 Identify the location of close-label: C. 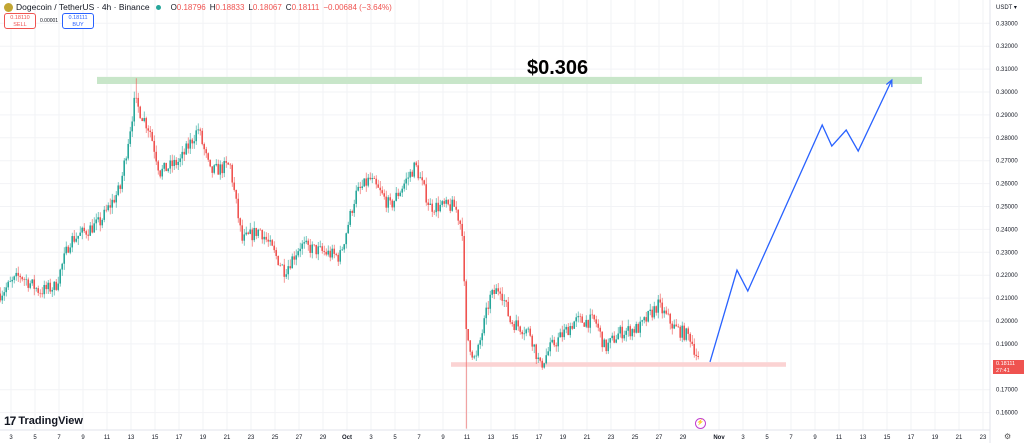
(288, 7).